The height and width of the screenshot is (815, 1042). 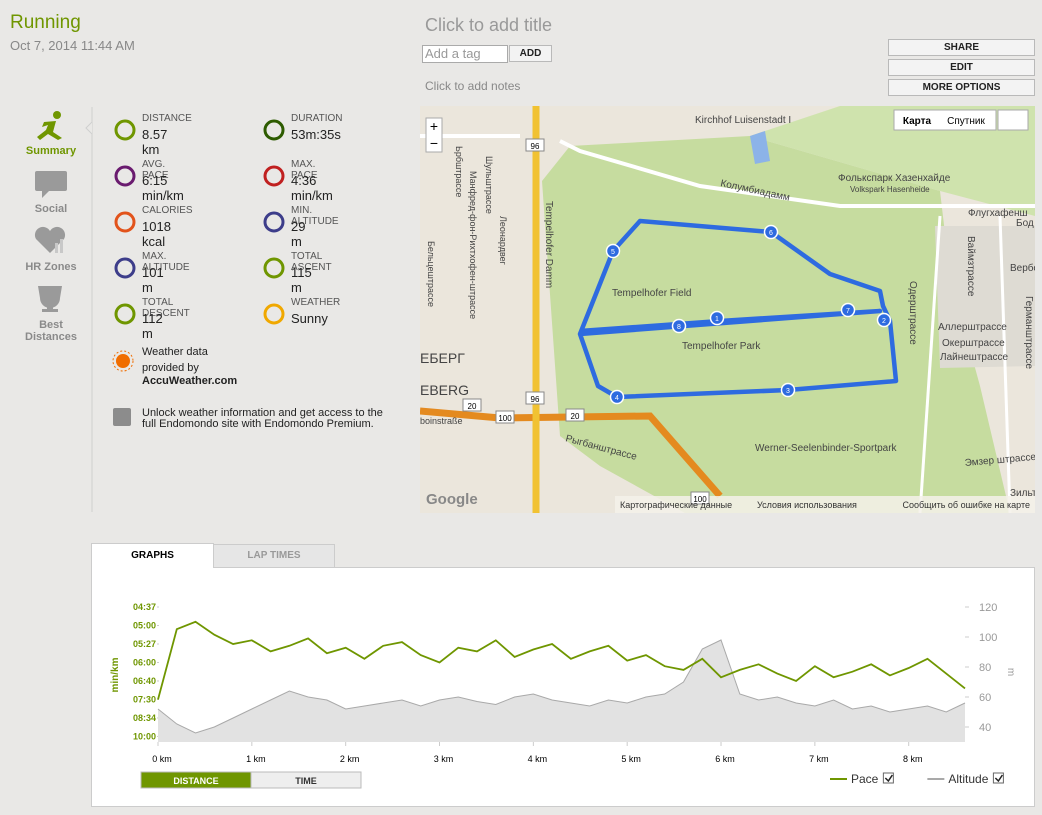 What do you see at coordinates (156, 234) in the screenshot?
I see `stat-value: 1018 kcal` at bounding box center [156, 234].